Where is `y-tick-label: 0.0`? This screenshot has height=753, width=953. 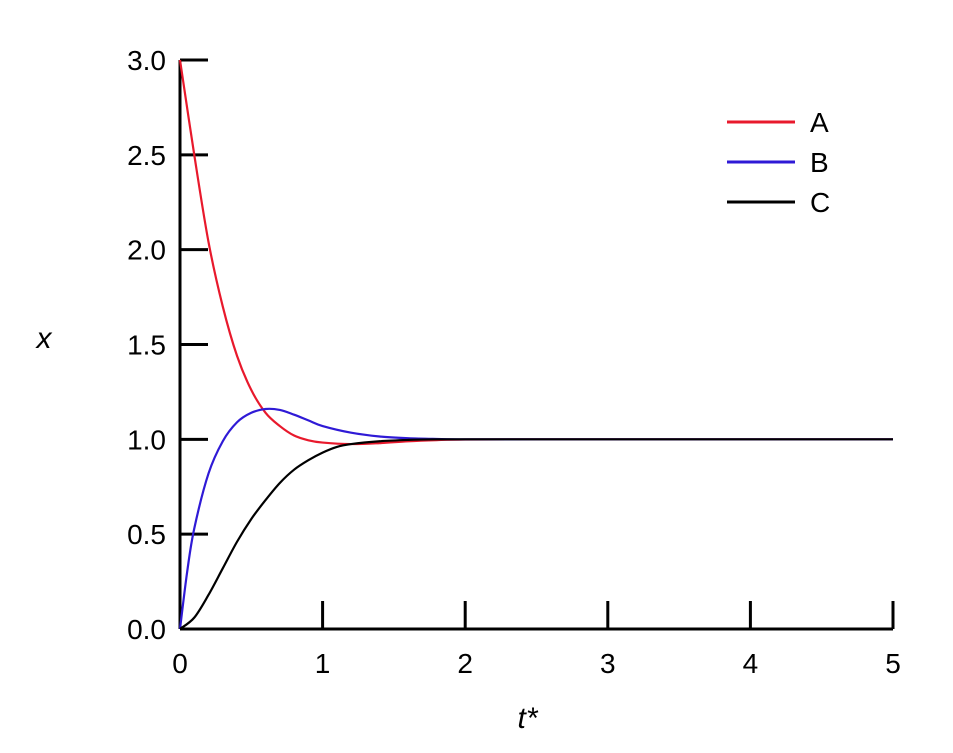
y-tick-label: 0.0 is located at coordinates (146, 629).